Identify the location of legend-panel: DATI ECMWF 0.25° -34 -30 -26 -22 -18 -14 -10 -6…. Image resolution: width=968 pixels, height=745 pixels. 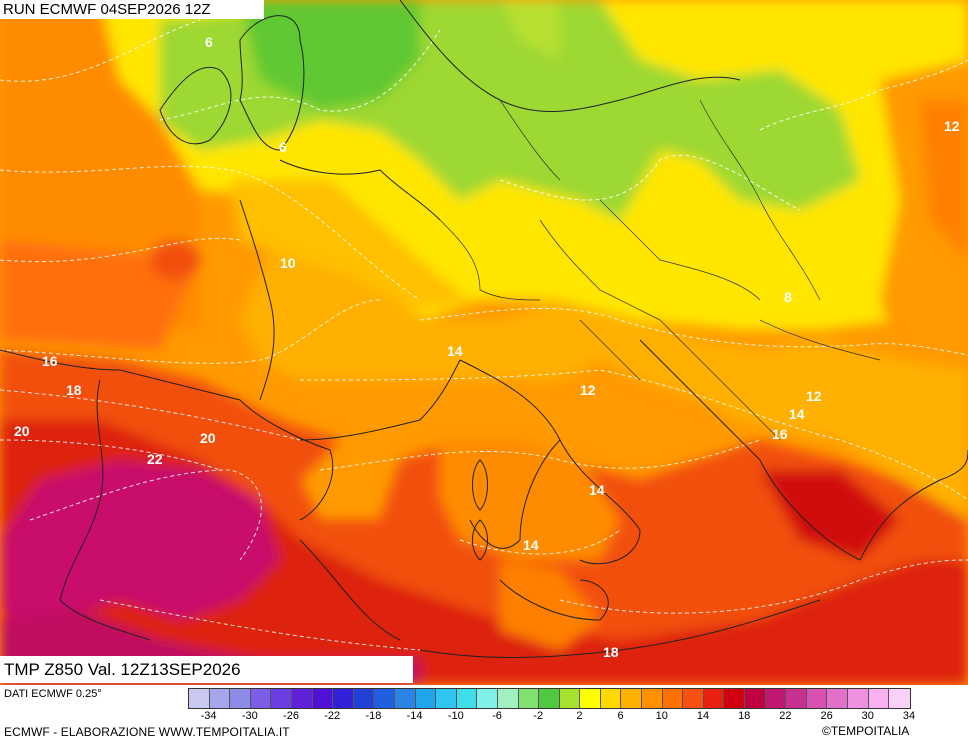
(484, 715).